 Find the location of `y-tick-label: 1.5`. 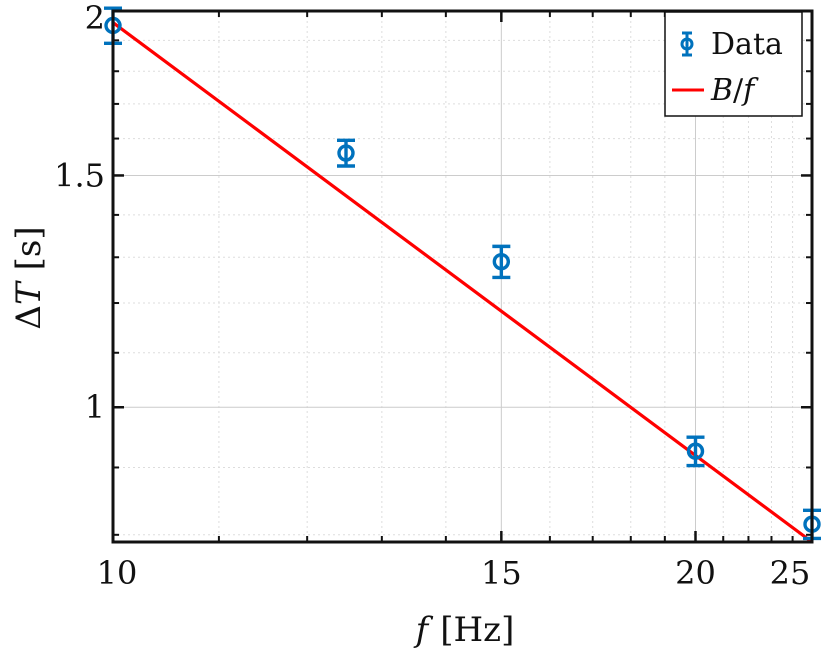

y-tick-label: 1.5 is located at coordinates (79, 175).